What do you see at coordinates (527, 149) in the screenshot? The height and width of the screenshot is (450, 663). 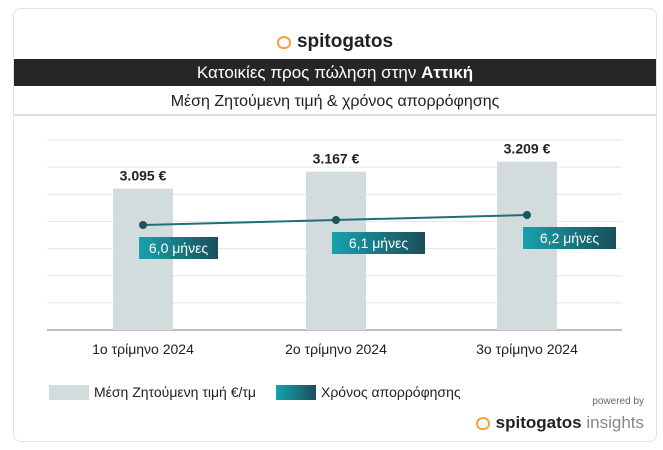 I see `bar-value-label: 3.209 €` at bounding box center [527, 149].